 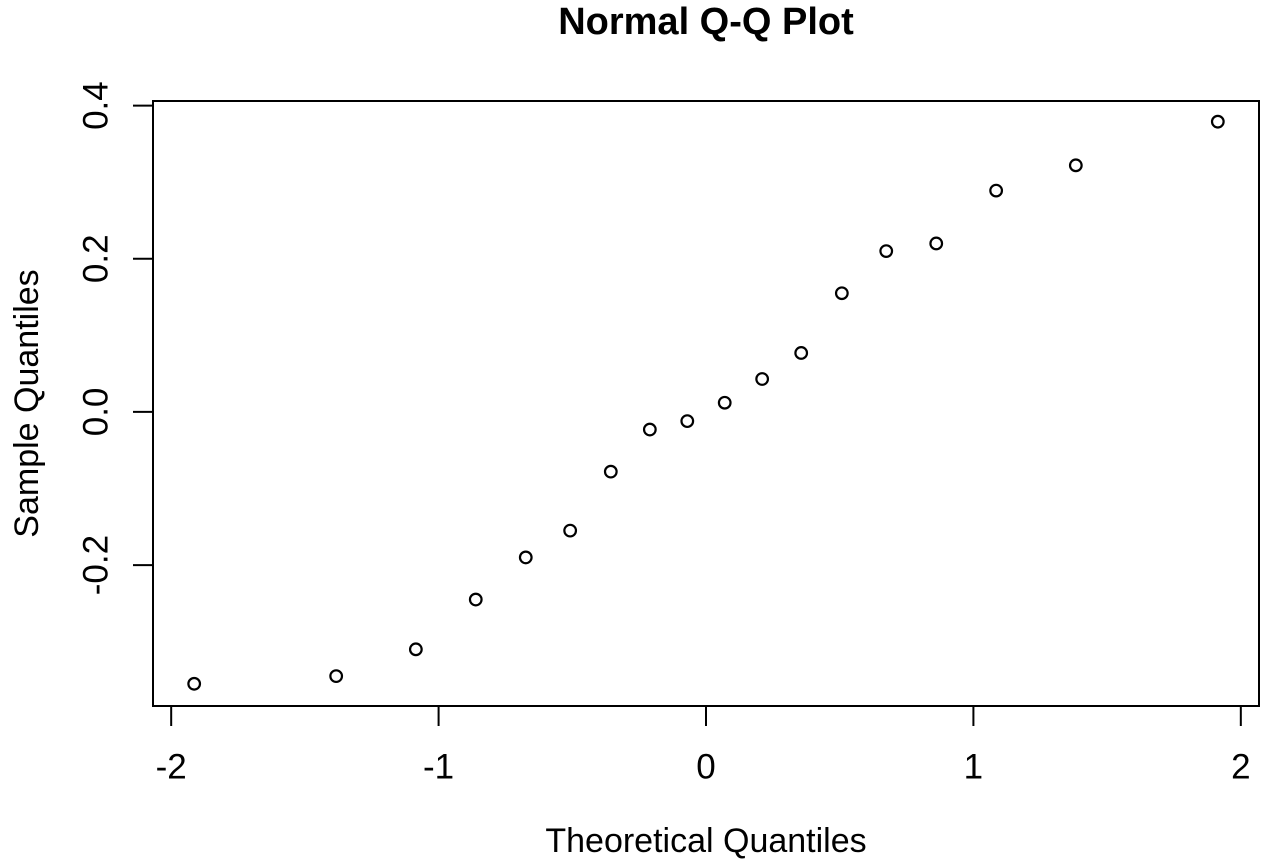 I want to click on y-axis-tick-labels: -0.2 0.0 0.2 0.4, so click(x=96, y=338).